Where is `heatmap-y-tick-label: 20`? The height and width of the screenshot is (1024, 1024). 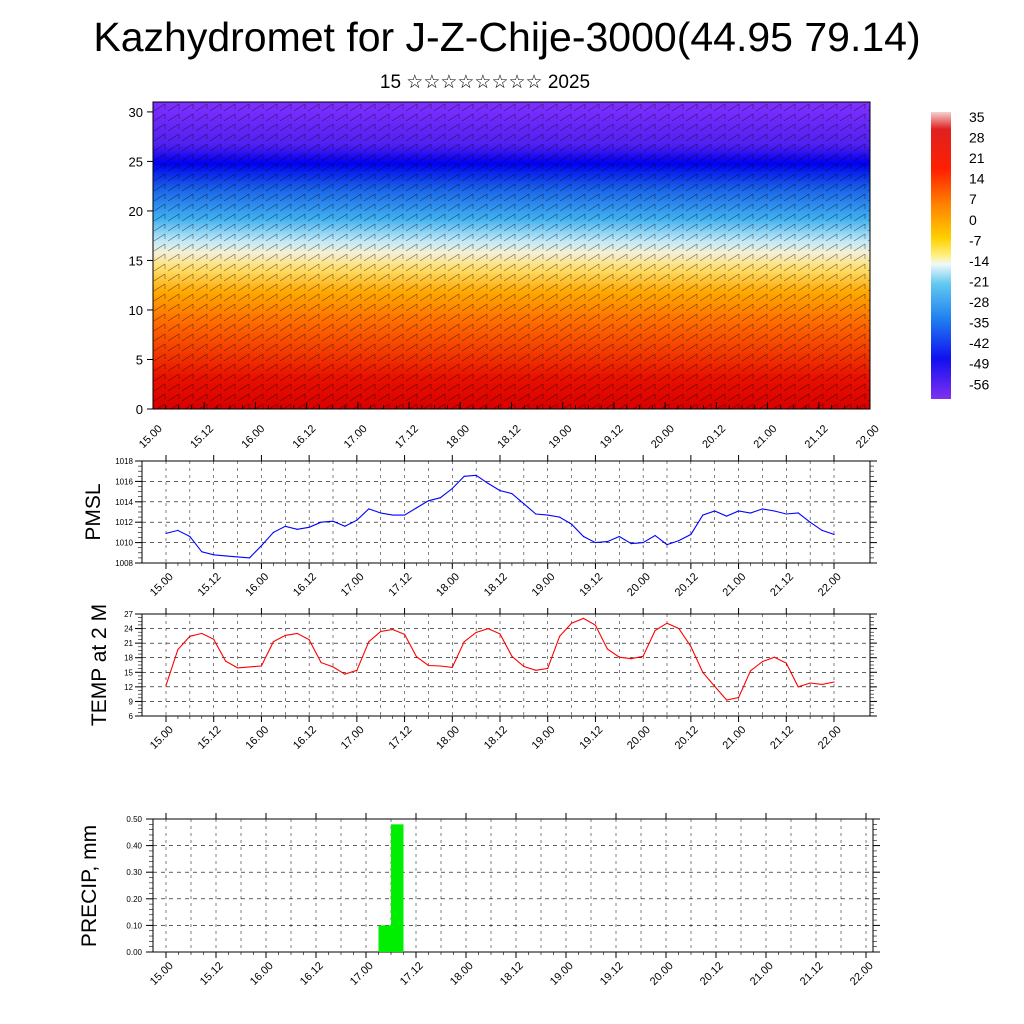 heatmap-y-tick-label: 20 is located at coordinates (136, 211).